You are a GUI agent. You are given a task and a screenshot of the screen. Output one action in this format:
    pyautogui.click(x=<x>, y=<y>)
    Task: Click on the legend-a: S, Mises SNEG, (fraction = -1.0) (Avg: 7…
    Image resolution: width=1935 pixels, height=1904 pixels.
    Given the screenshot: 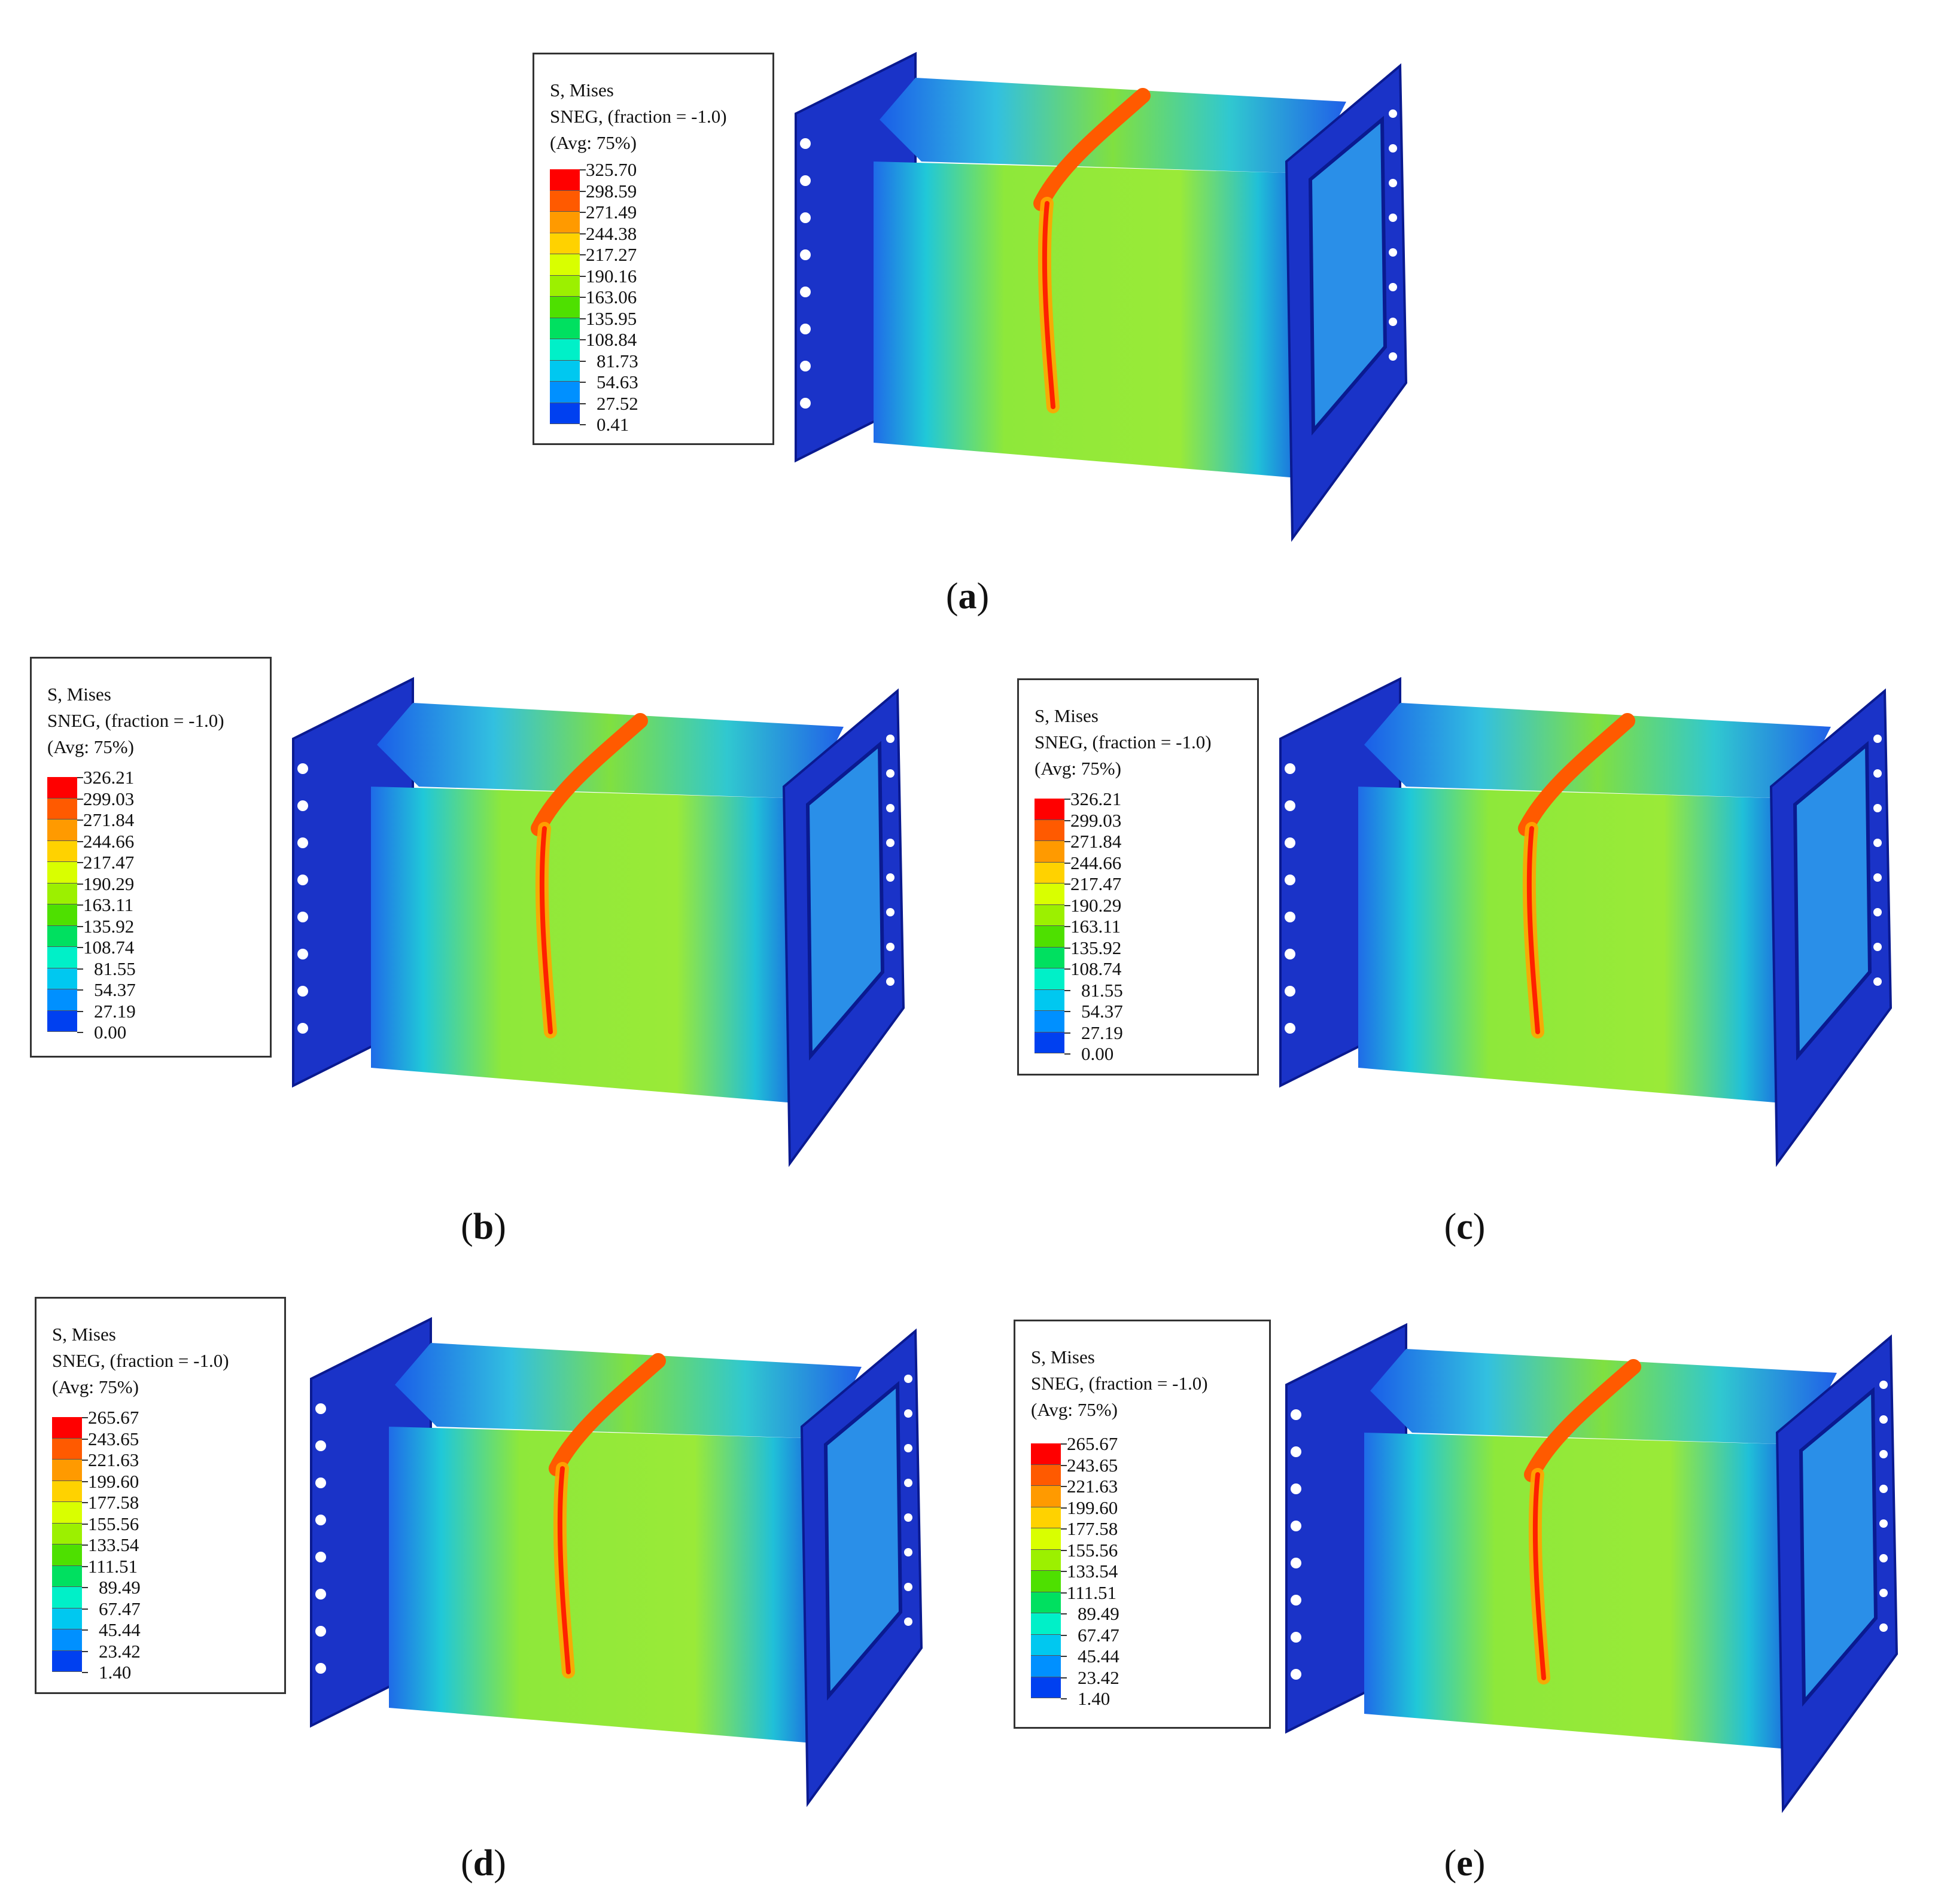 What is the action you would take?
    pyautogui.click(x=653, y=249)
    